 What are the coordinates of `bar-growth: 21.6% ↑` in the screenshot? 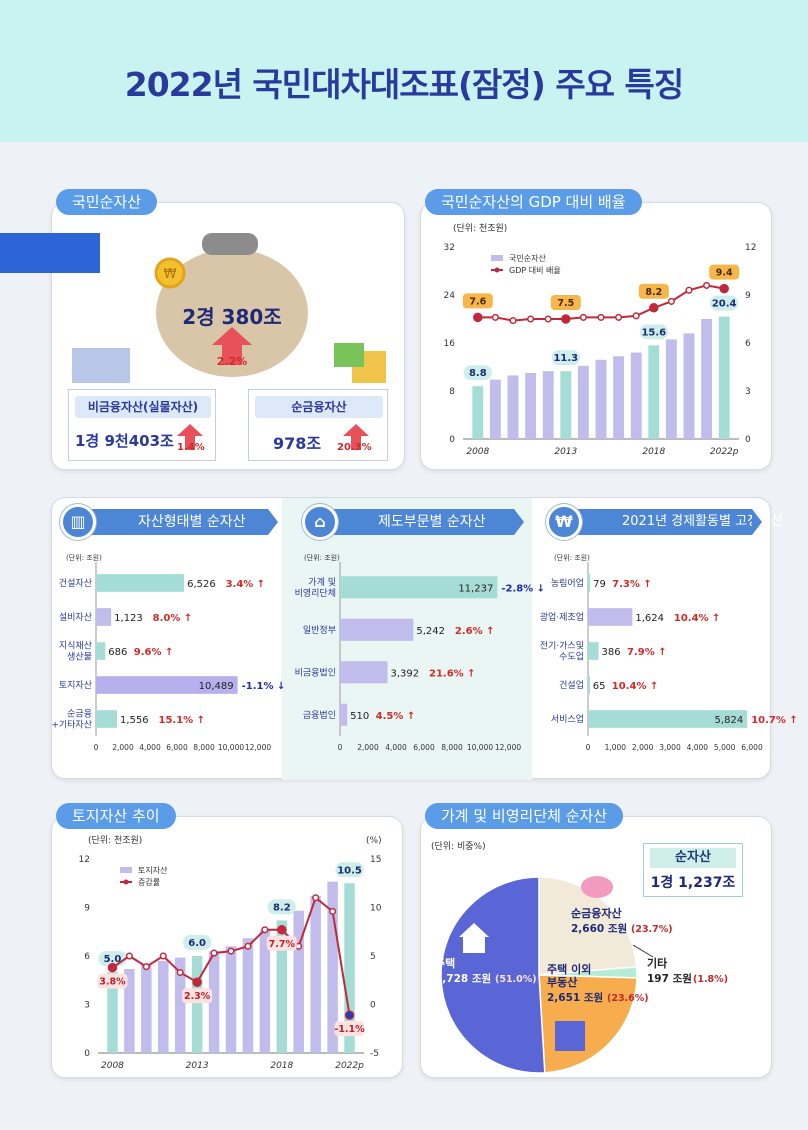 It's located at (452, 673).